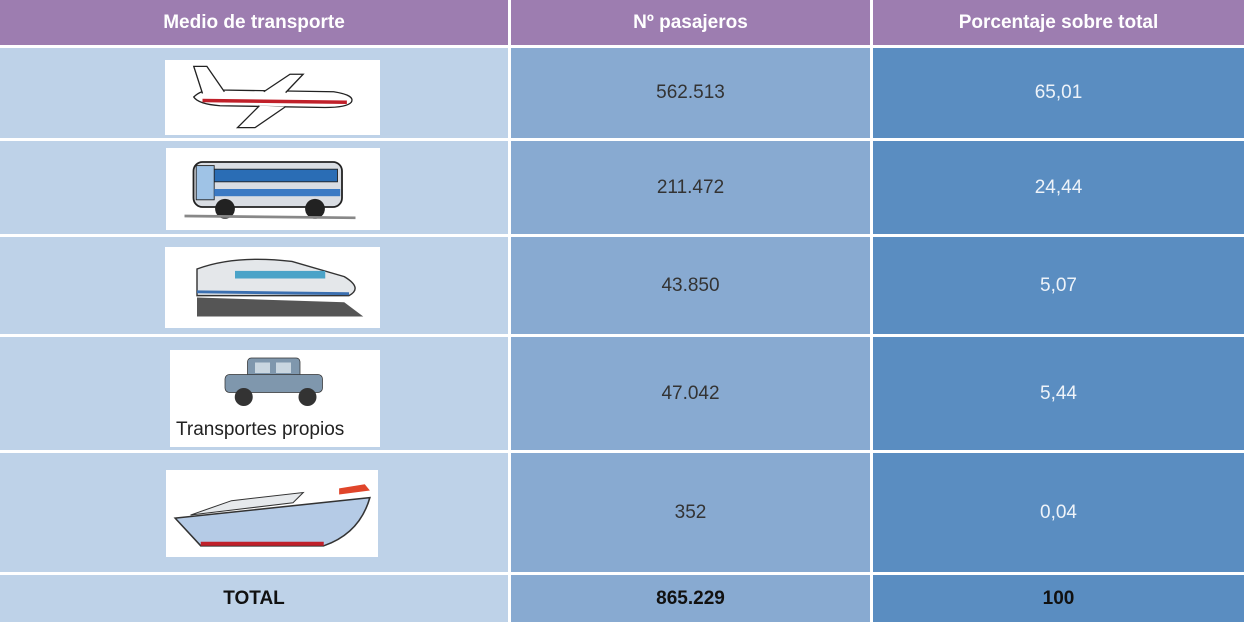  I want to click on header-cell: Nº pasajeros, so click(690, 22).